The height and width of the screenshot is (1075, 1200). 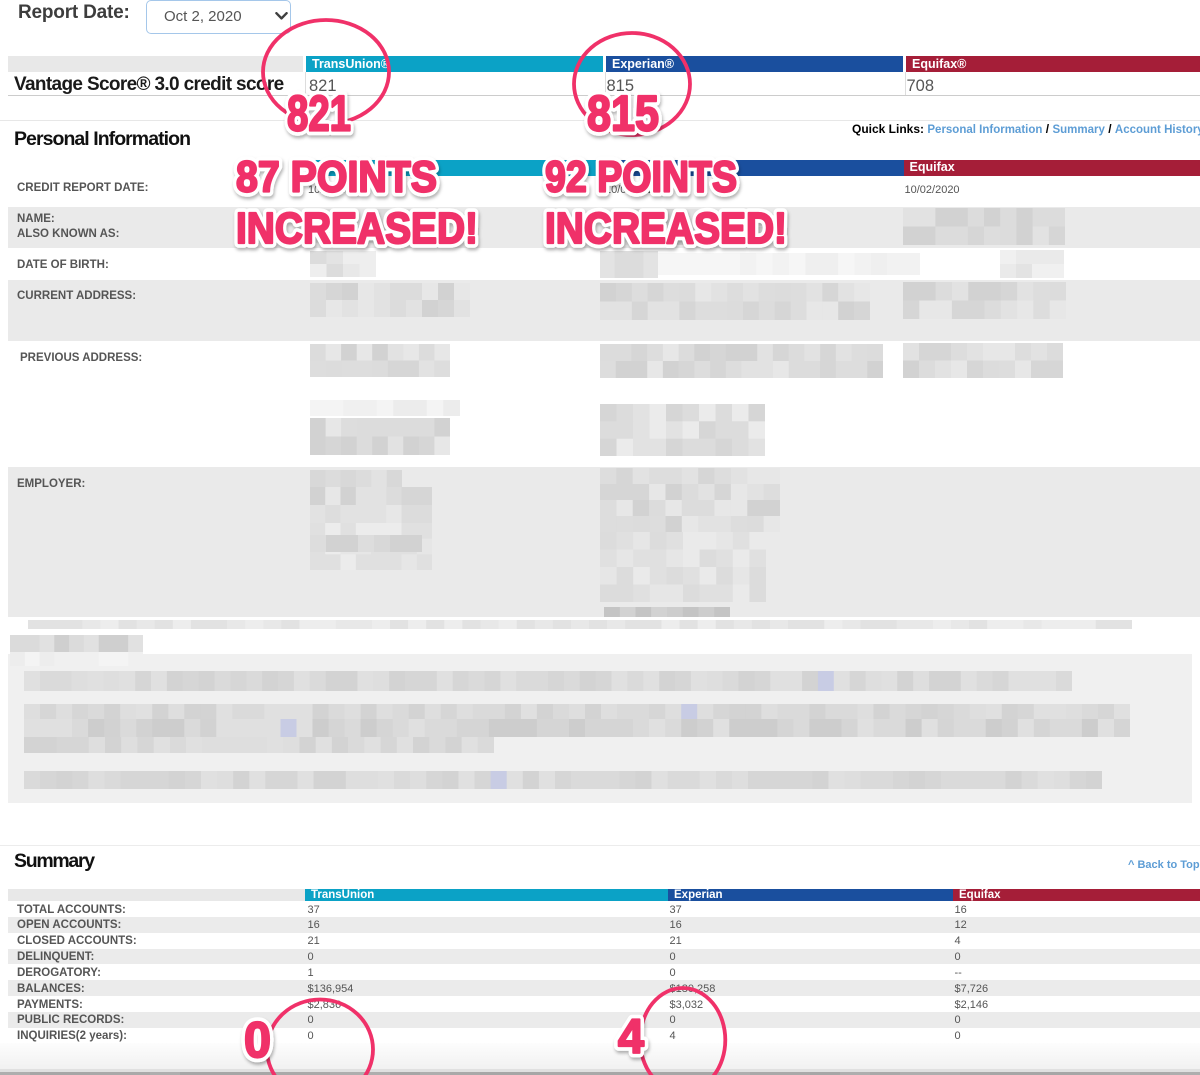 I want to click on svg-text: 0, so click(x=257, y=1040).